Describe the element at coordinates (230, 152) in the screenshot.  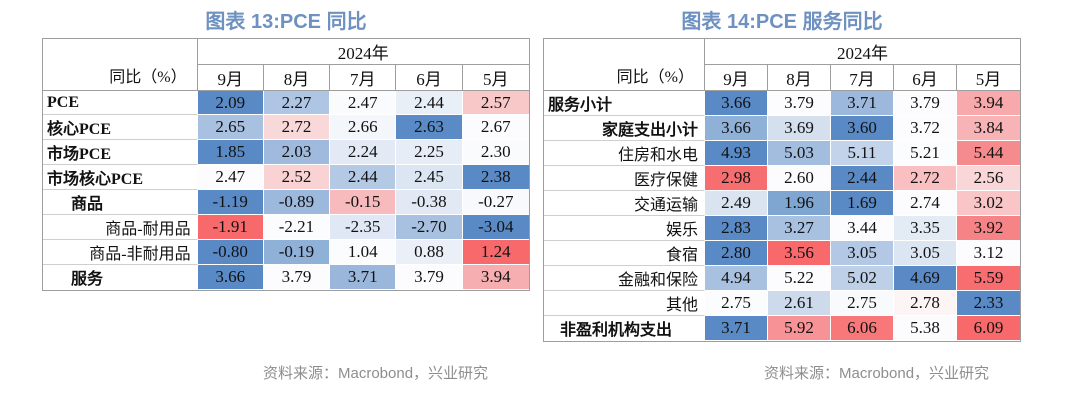
I see `value-cell: 1.85` at that location.